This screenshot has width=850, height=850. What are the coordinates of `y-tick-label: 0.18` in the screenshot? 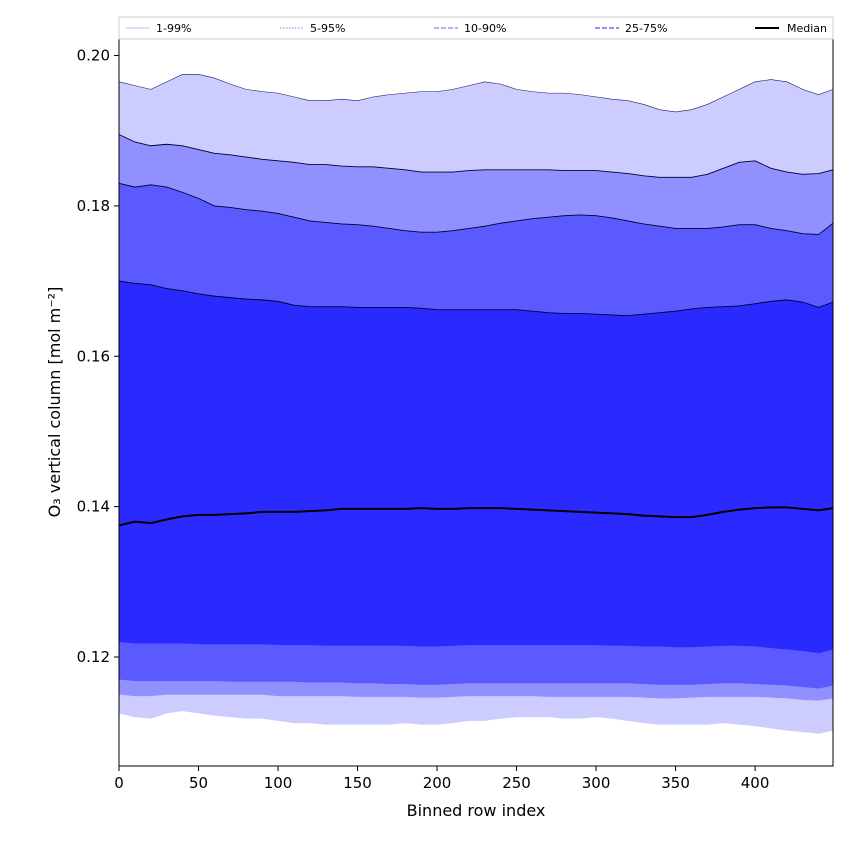 It's located at (93, 206).